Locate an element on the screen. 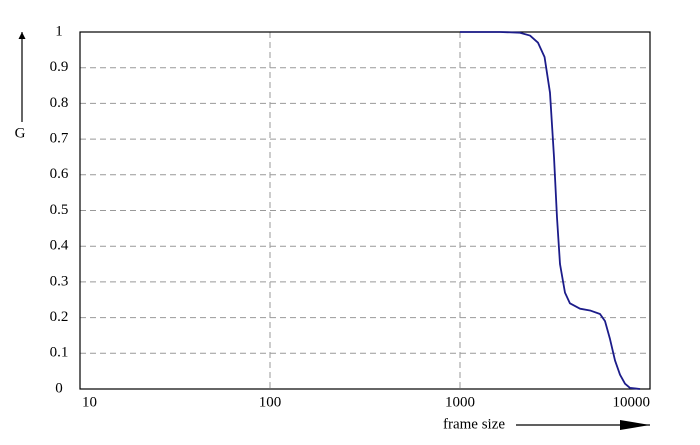 This screenshot has height=445, width=700. x-tick-label: 10 is located at coordinates (89, 402).